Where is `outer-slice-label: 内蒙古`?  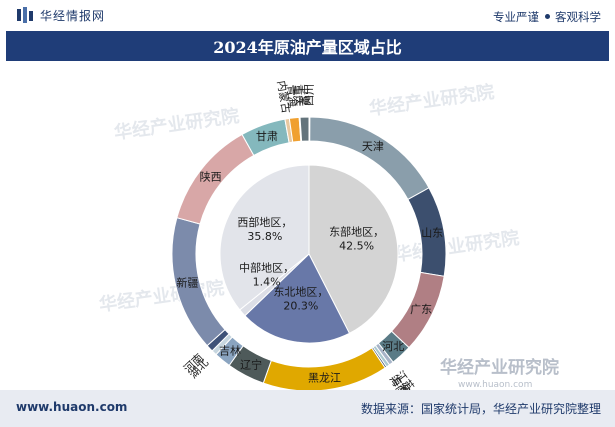
outer-slice-label: 内蒙古 is located at coordinates (284, 97).